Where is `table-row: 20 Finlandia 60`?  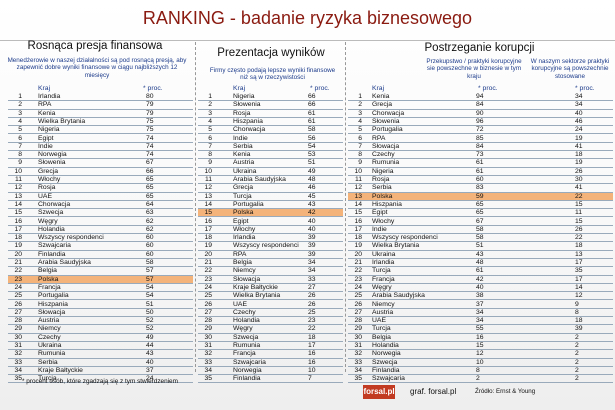
table-row: 20 Finlandia 60 is located at coordinates (100, 255).